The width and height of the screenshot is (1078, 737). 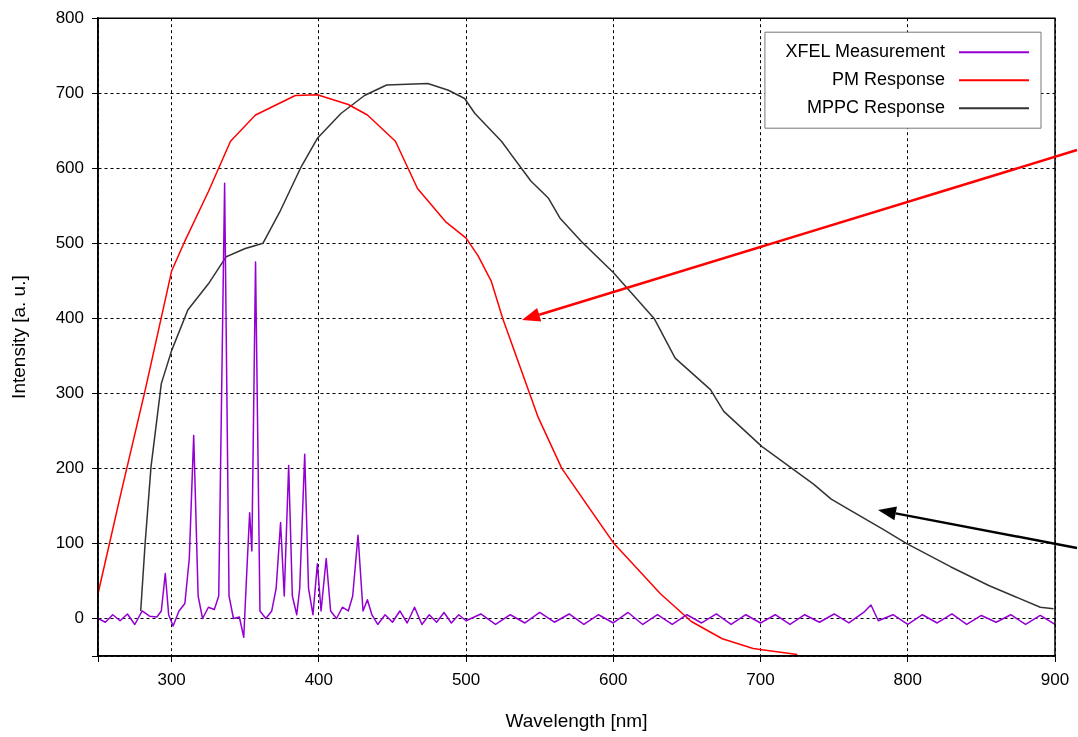 What do you see at coordinates (613, 679) in the screenshot?
I see `x-tick-label: 600` at bounding box center [613, 679].